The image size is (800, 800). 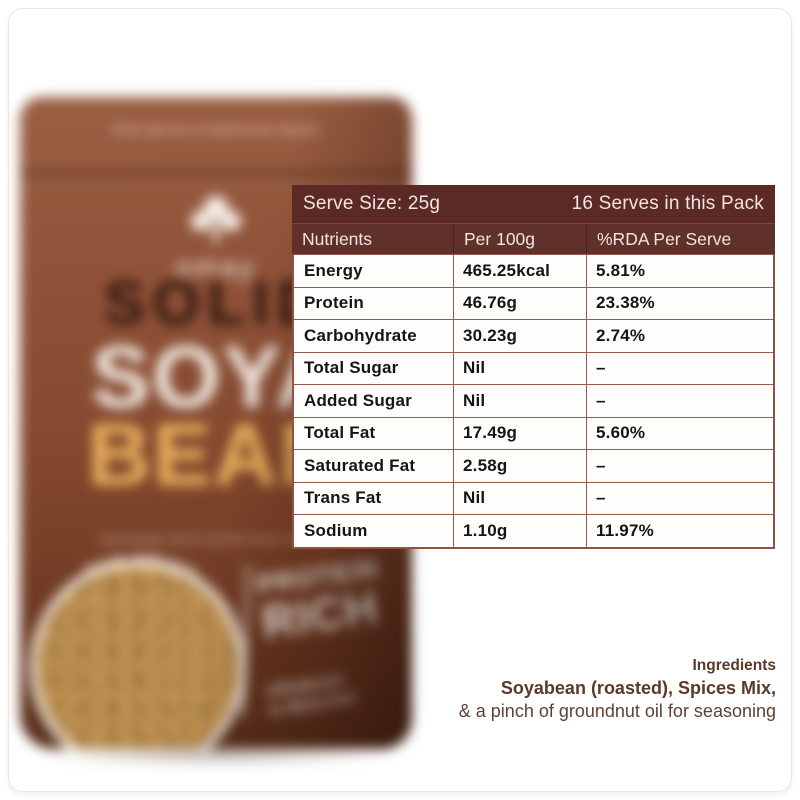 What do you see at coordinates (216, 131) in the screenshot?
I see `pouch-top-tagline: Pick Up For A Guilt-Free Snack` at bounding box center [216, 131].